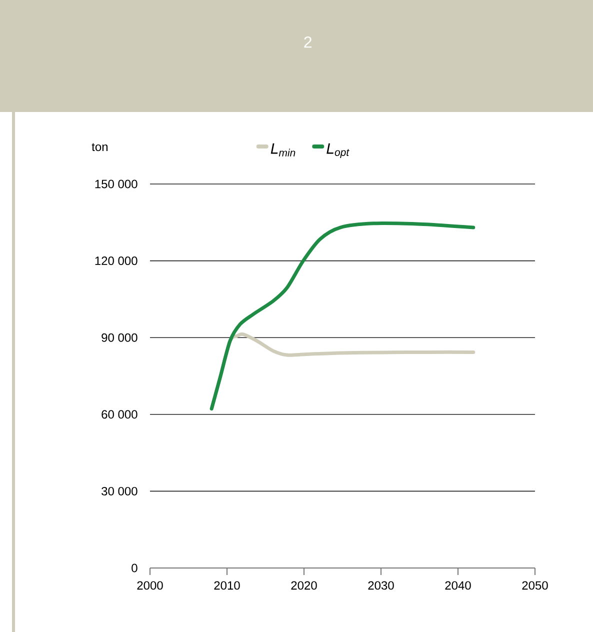 The height and width of the screenshot is (632, 593). Describe the element at coordinates (120, 337) in the screenshot. I see `y-tick-label: 90 000` at that location.